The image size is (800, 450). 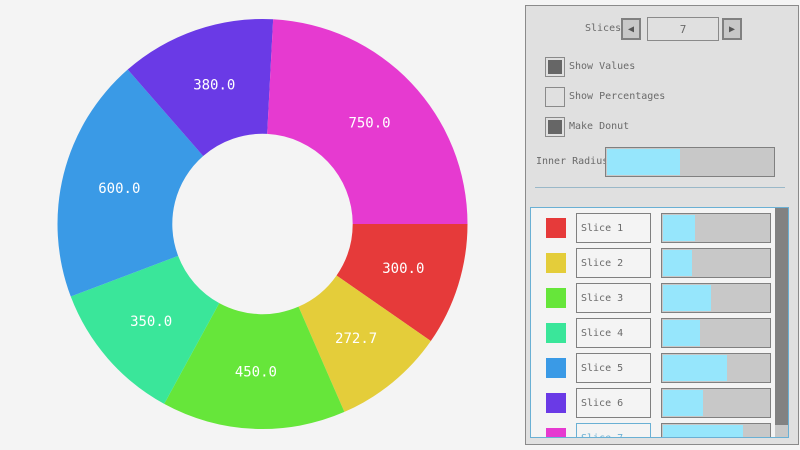 I want to click on scrollbar-thumb, so click(x=781, y=316).